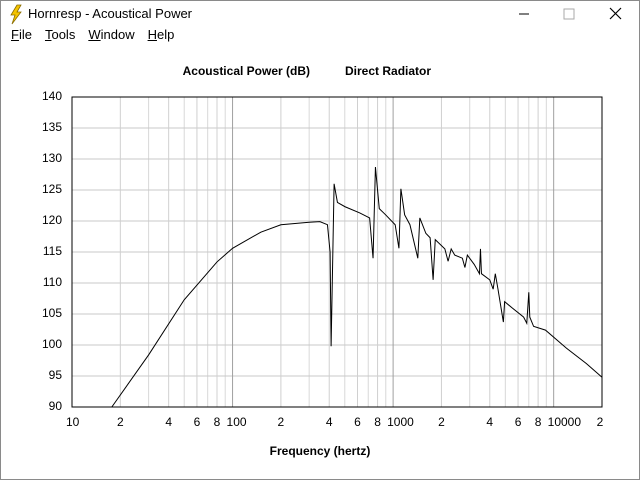  I want to click on x-tick-label: 10, so click(73, 422).